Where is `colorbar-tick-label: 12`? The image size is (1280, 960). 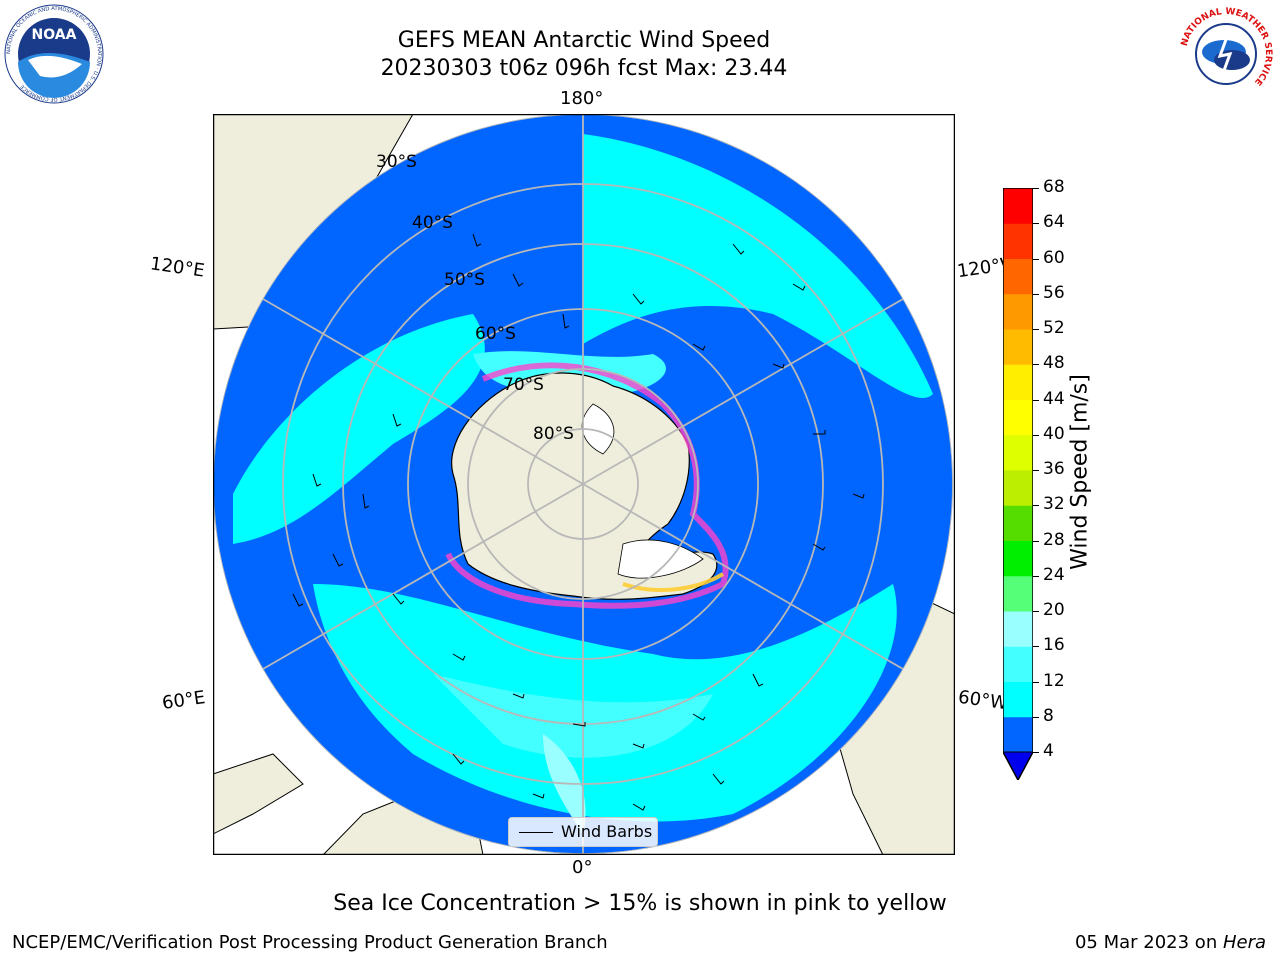
colorbar-tick-label: 12 is located at coordinates (1054, 680).